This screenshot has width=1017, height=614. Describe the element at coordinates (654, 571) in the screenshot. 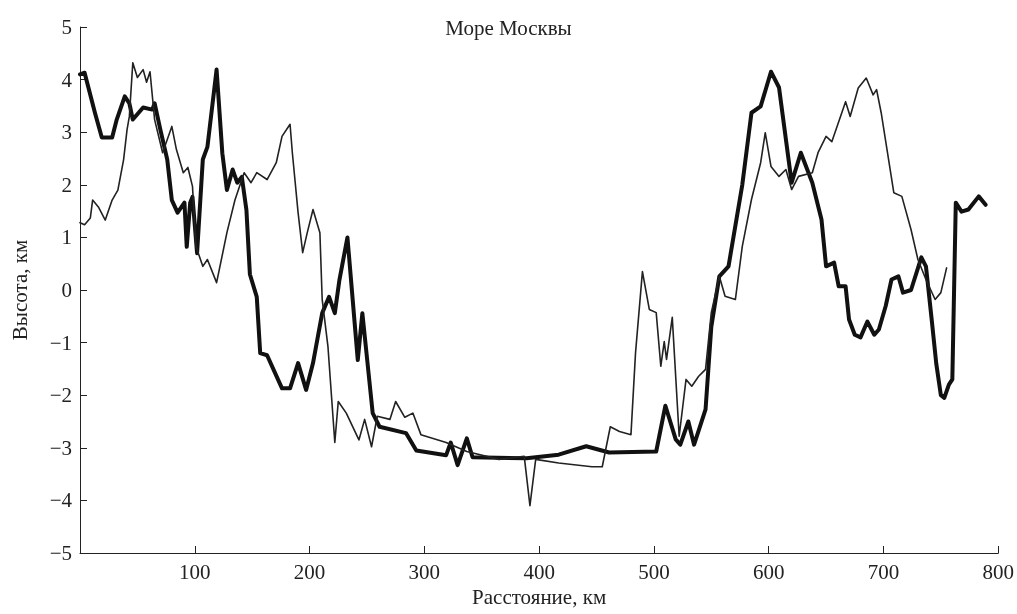

I see `x-tick-label: 500` at that location.